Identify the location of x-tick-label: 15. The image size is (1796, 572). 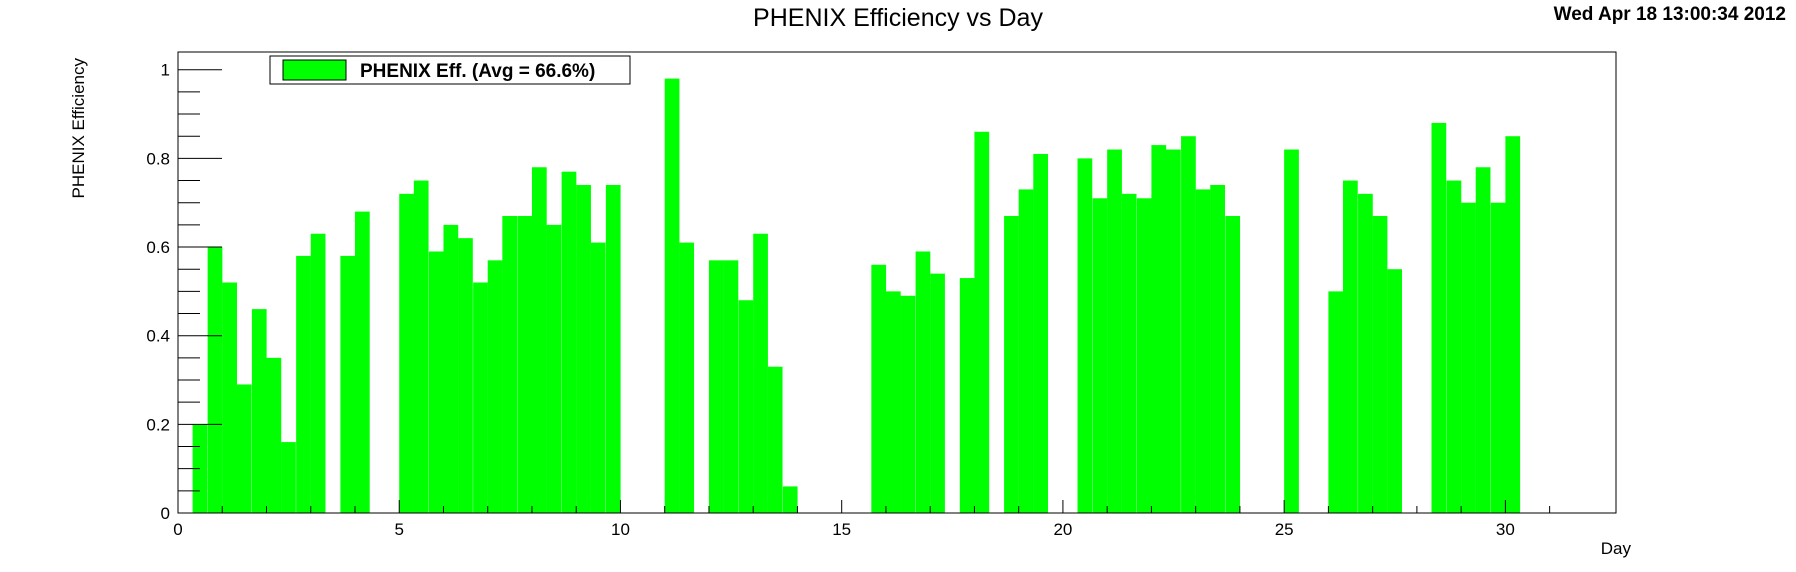
(841, 529).